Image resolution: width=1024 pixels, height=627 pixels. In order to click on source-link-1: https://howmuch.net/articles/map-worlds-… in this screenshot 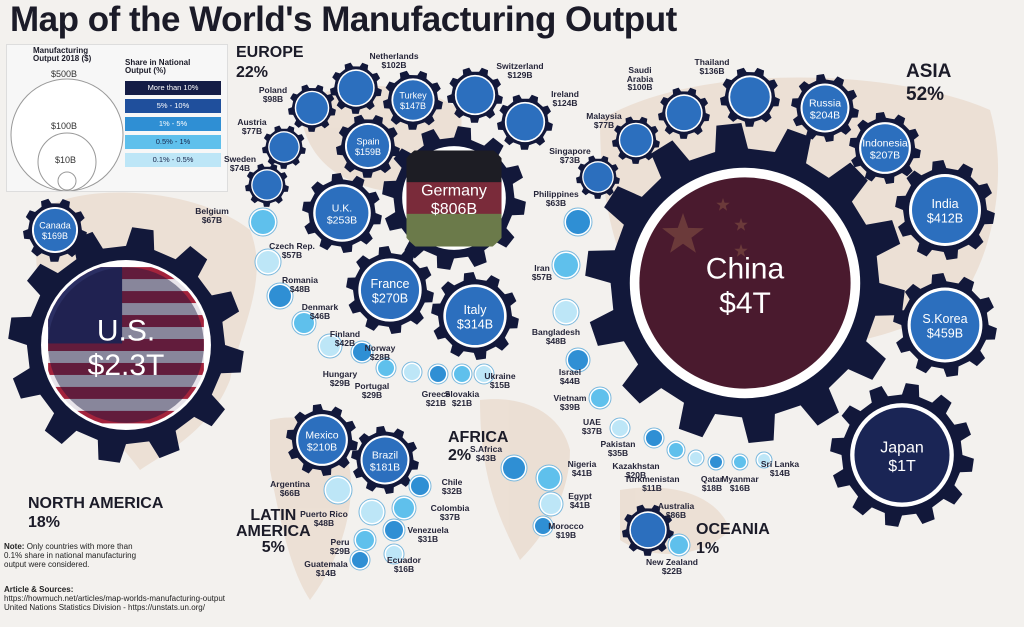, I will do `click(114, 599)`.